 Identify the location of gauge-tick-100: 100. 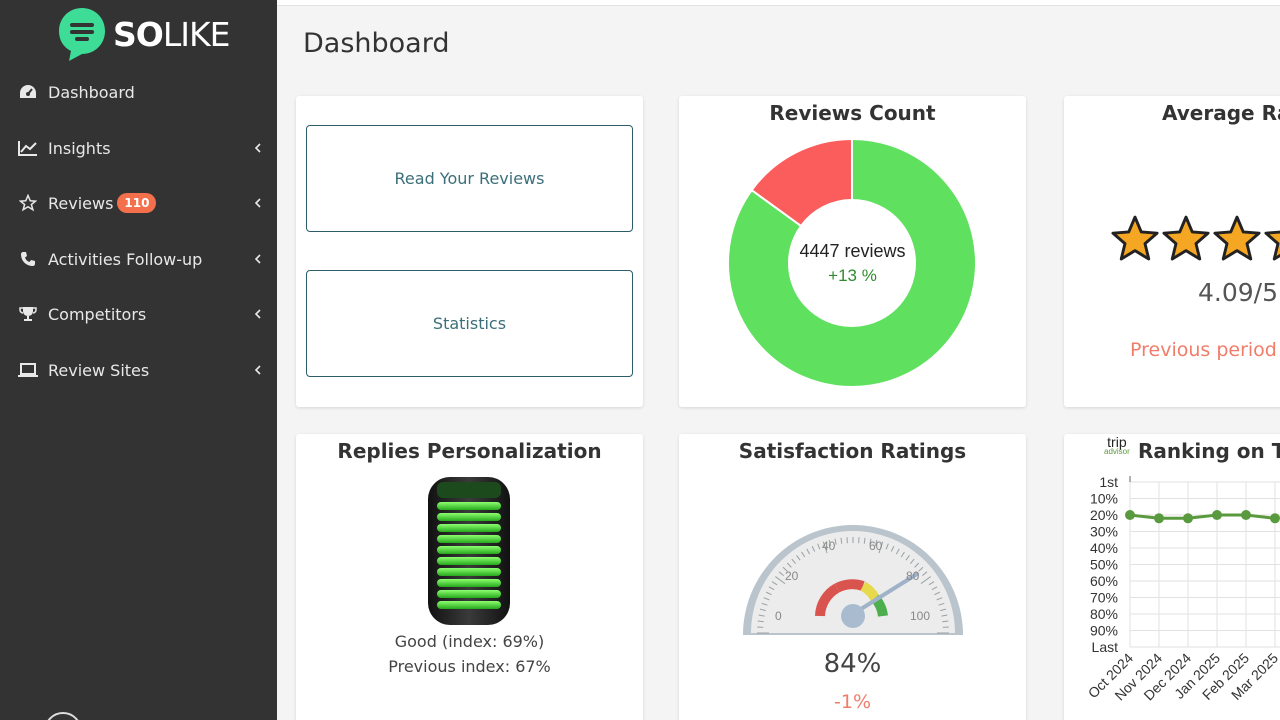
(920, 616).